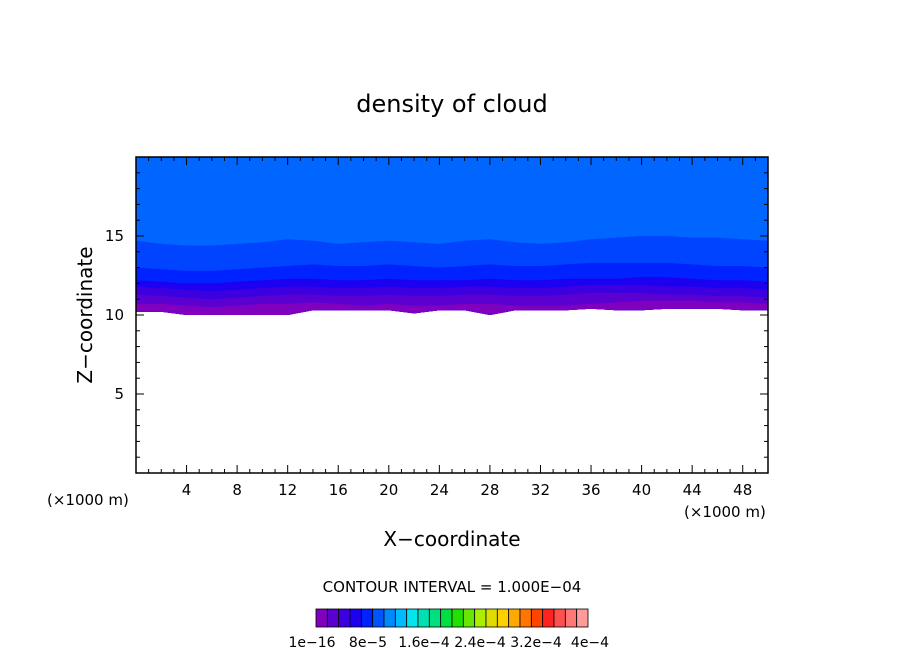 This screenshot has height=658, width=904. What do you see at coordinates (467, 490) in the screenshot?
I see `x-tick-labels: 4 8 12 16 20 24 28 32 36 40 44 48` at bounding box center [467, 490].